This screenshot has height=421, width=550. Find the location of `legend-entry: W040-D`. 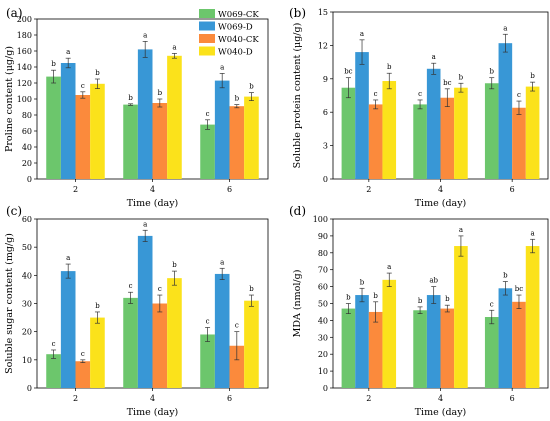

legend-entry: W040-D is located at coordinates (235, 53).